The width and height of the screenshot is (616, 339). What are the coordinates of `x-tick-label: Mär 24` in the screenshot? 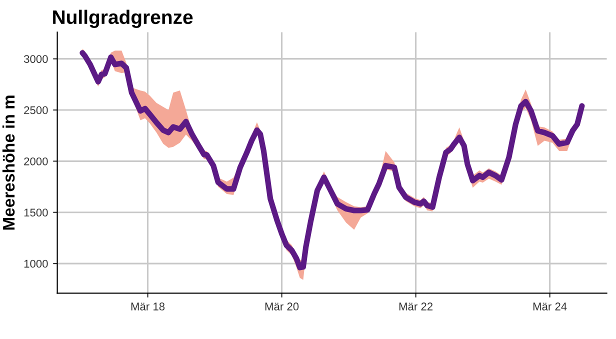 It's located at (550, 306).